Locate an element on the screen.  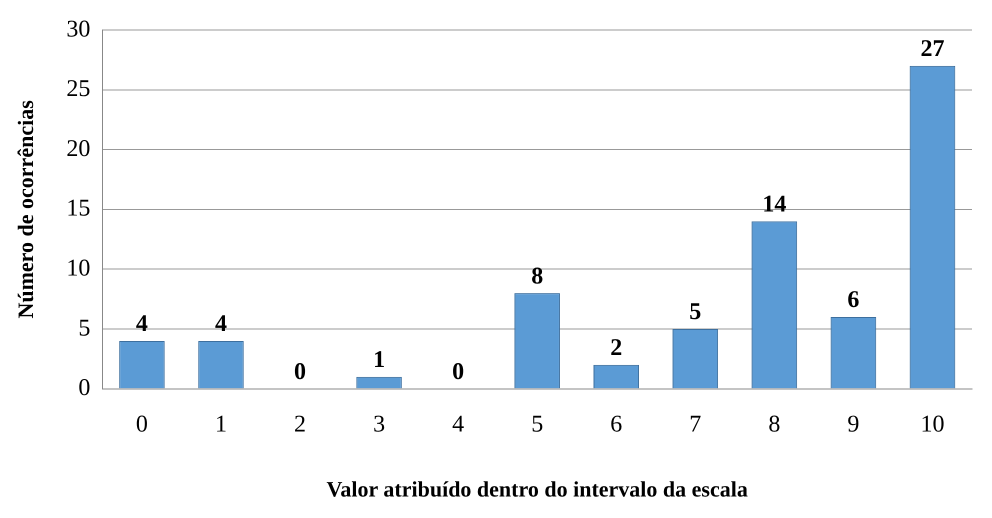
data-label: 8 is located at coordinates (537, 276).